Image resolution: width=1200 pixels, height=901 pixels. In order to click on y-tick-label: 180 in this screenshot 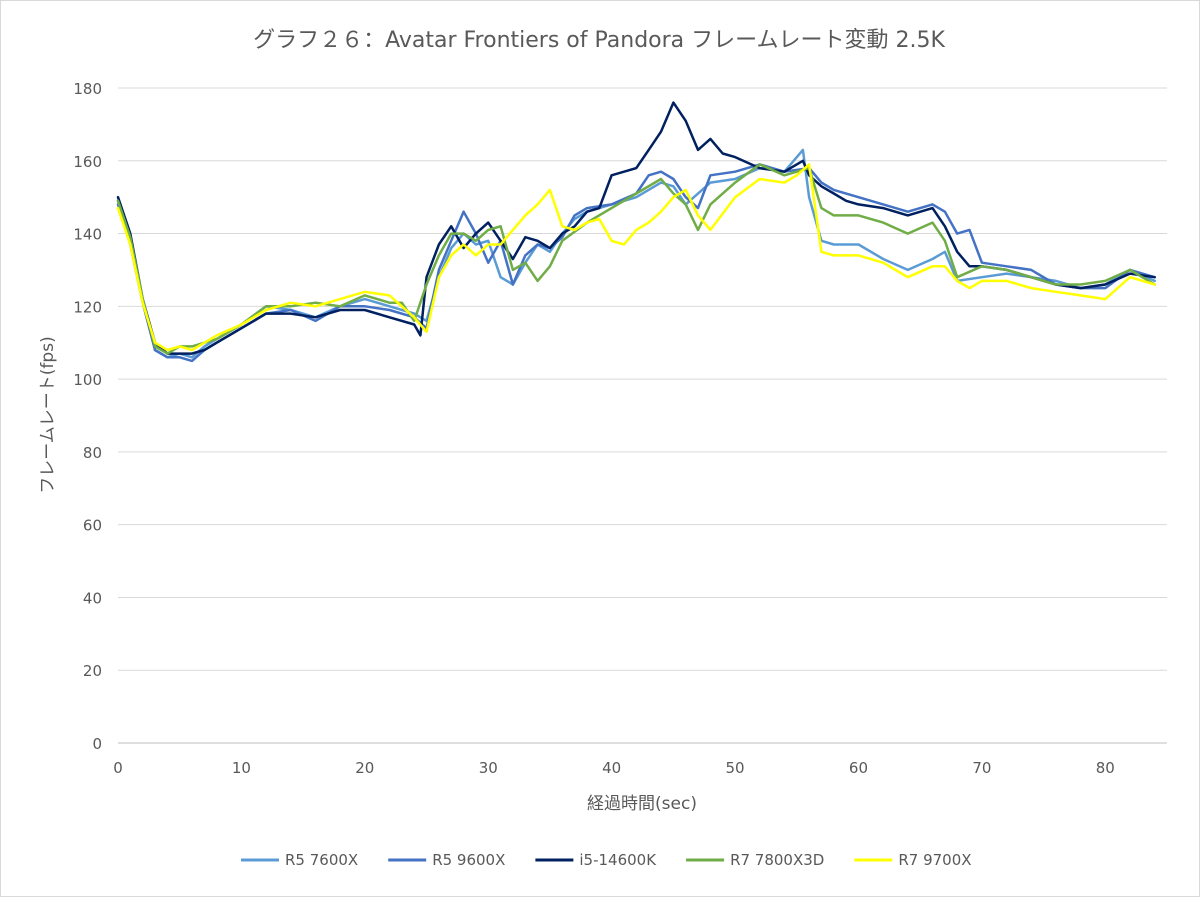, I will do `click(87, 89)`.